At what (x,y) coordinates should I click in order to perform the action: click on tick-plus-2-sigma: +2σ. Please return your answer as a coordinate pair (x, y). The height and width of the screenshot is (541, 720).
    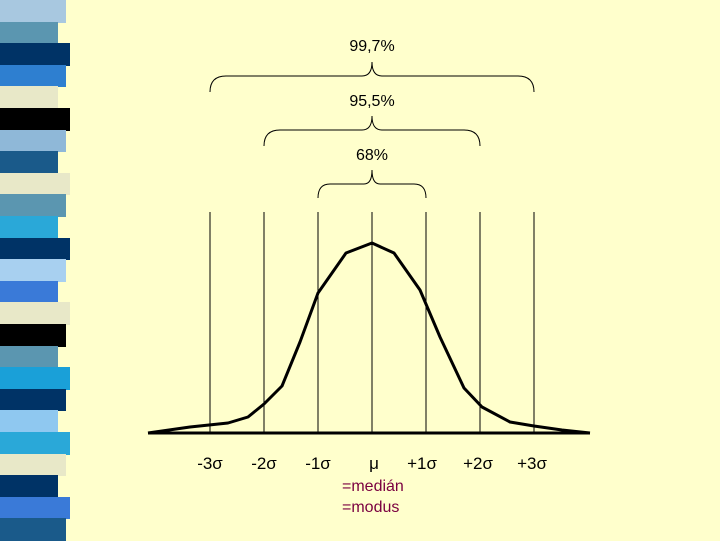
    Looking at the image, I should click on (478, 463).